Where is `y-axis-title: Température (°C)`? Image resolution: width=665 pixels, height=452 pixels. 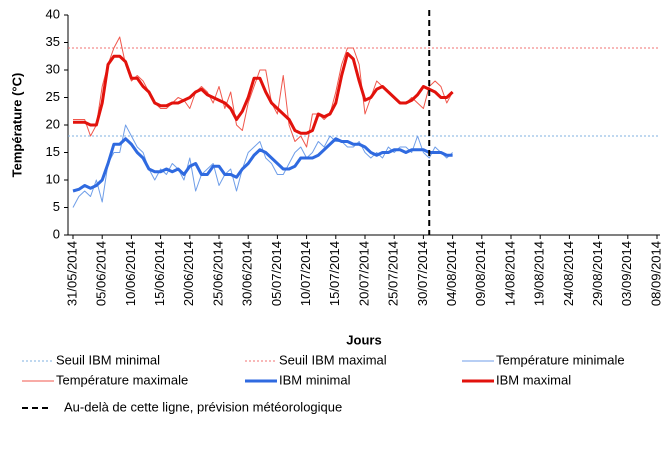 y-axis-title: Température (°C) is located at coordinates (16, 125).